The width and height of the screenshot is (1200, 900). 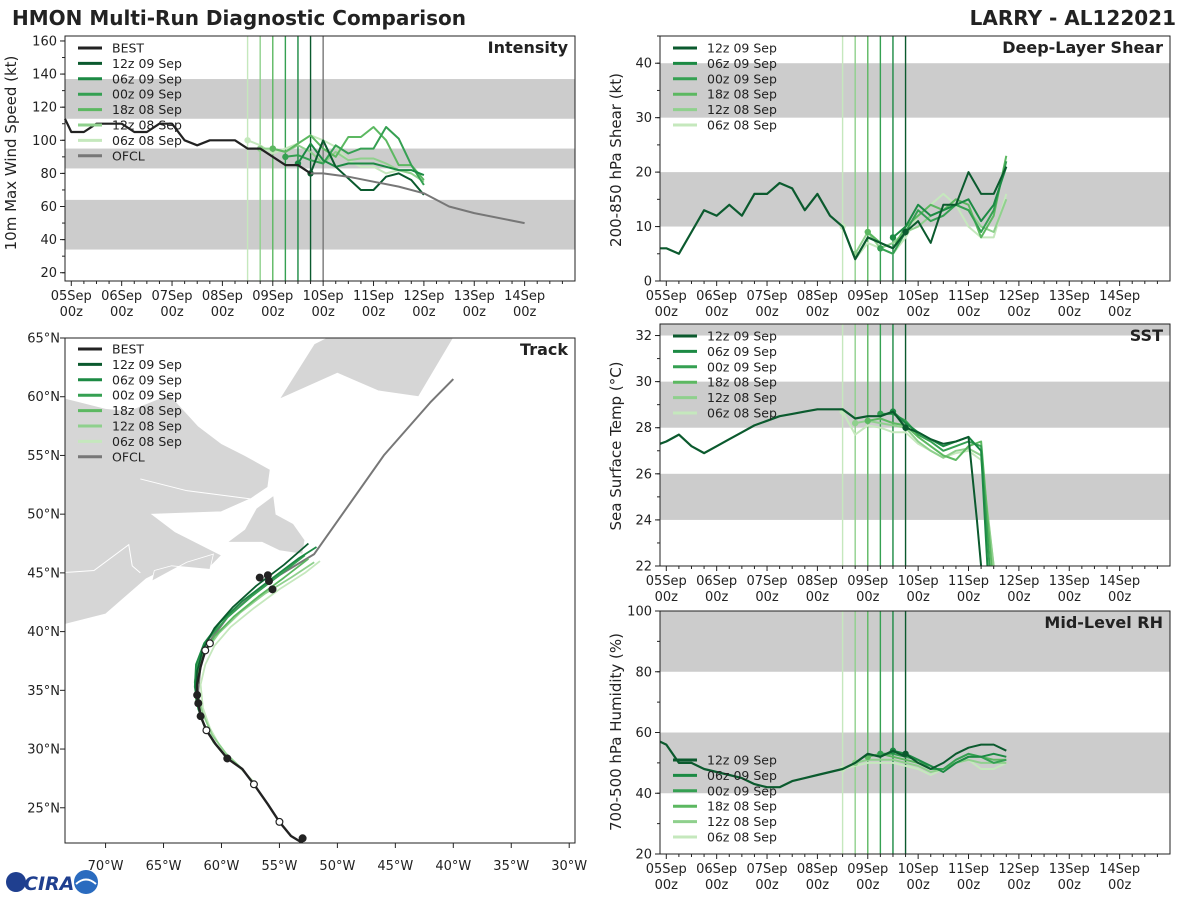 I want to click on sst-xtick-label: 08Sep, so click(x=817, y=581).